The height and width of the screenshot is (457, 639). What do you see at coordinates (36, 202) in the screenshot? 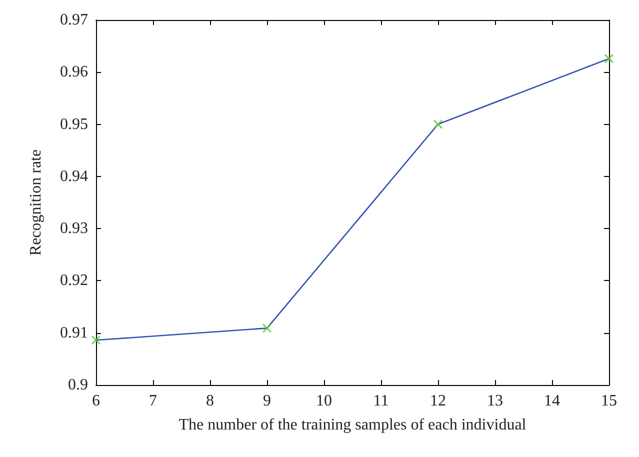
I see `y-axis-title: Recognition rate` at bounding box center [36, 202].